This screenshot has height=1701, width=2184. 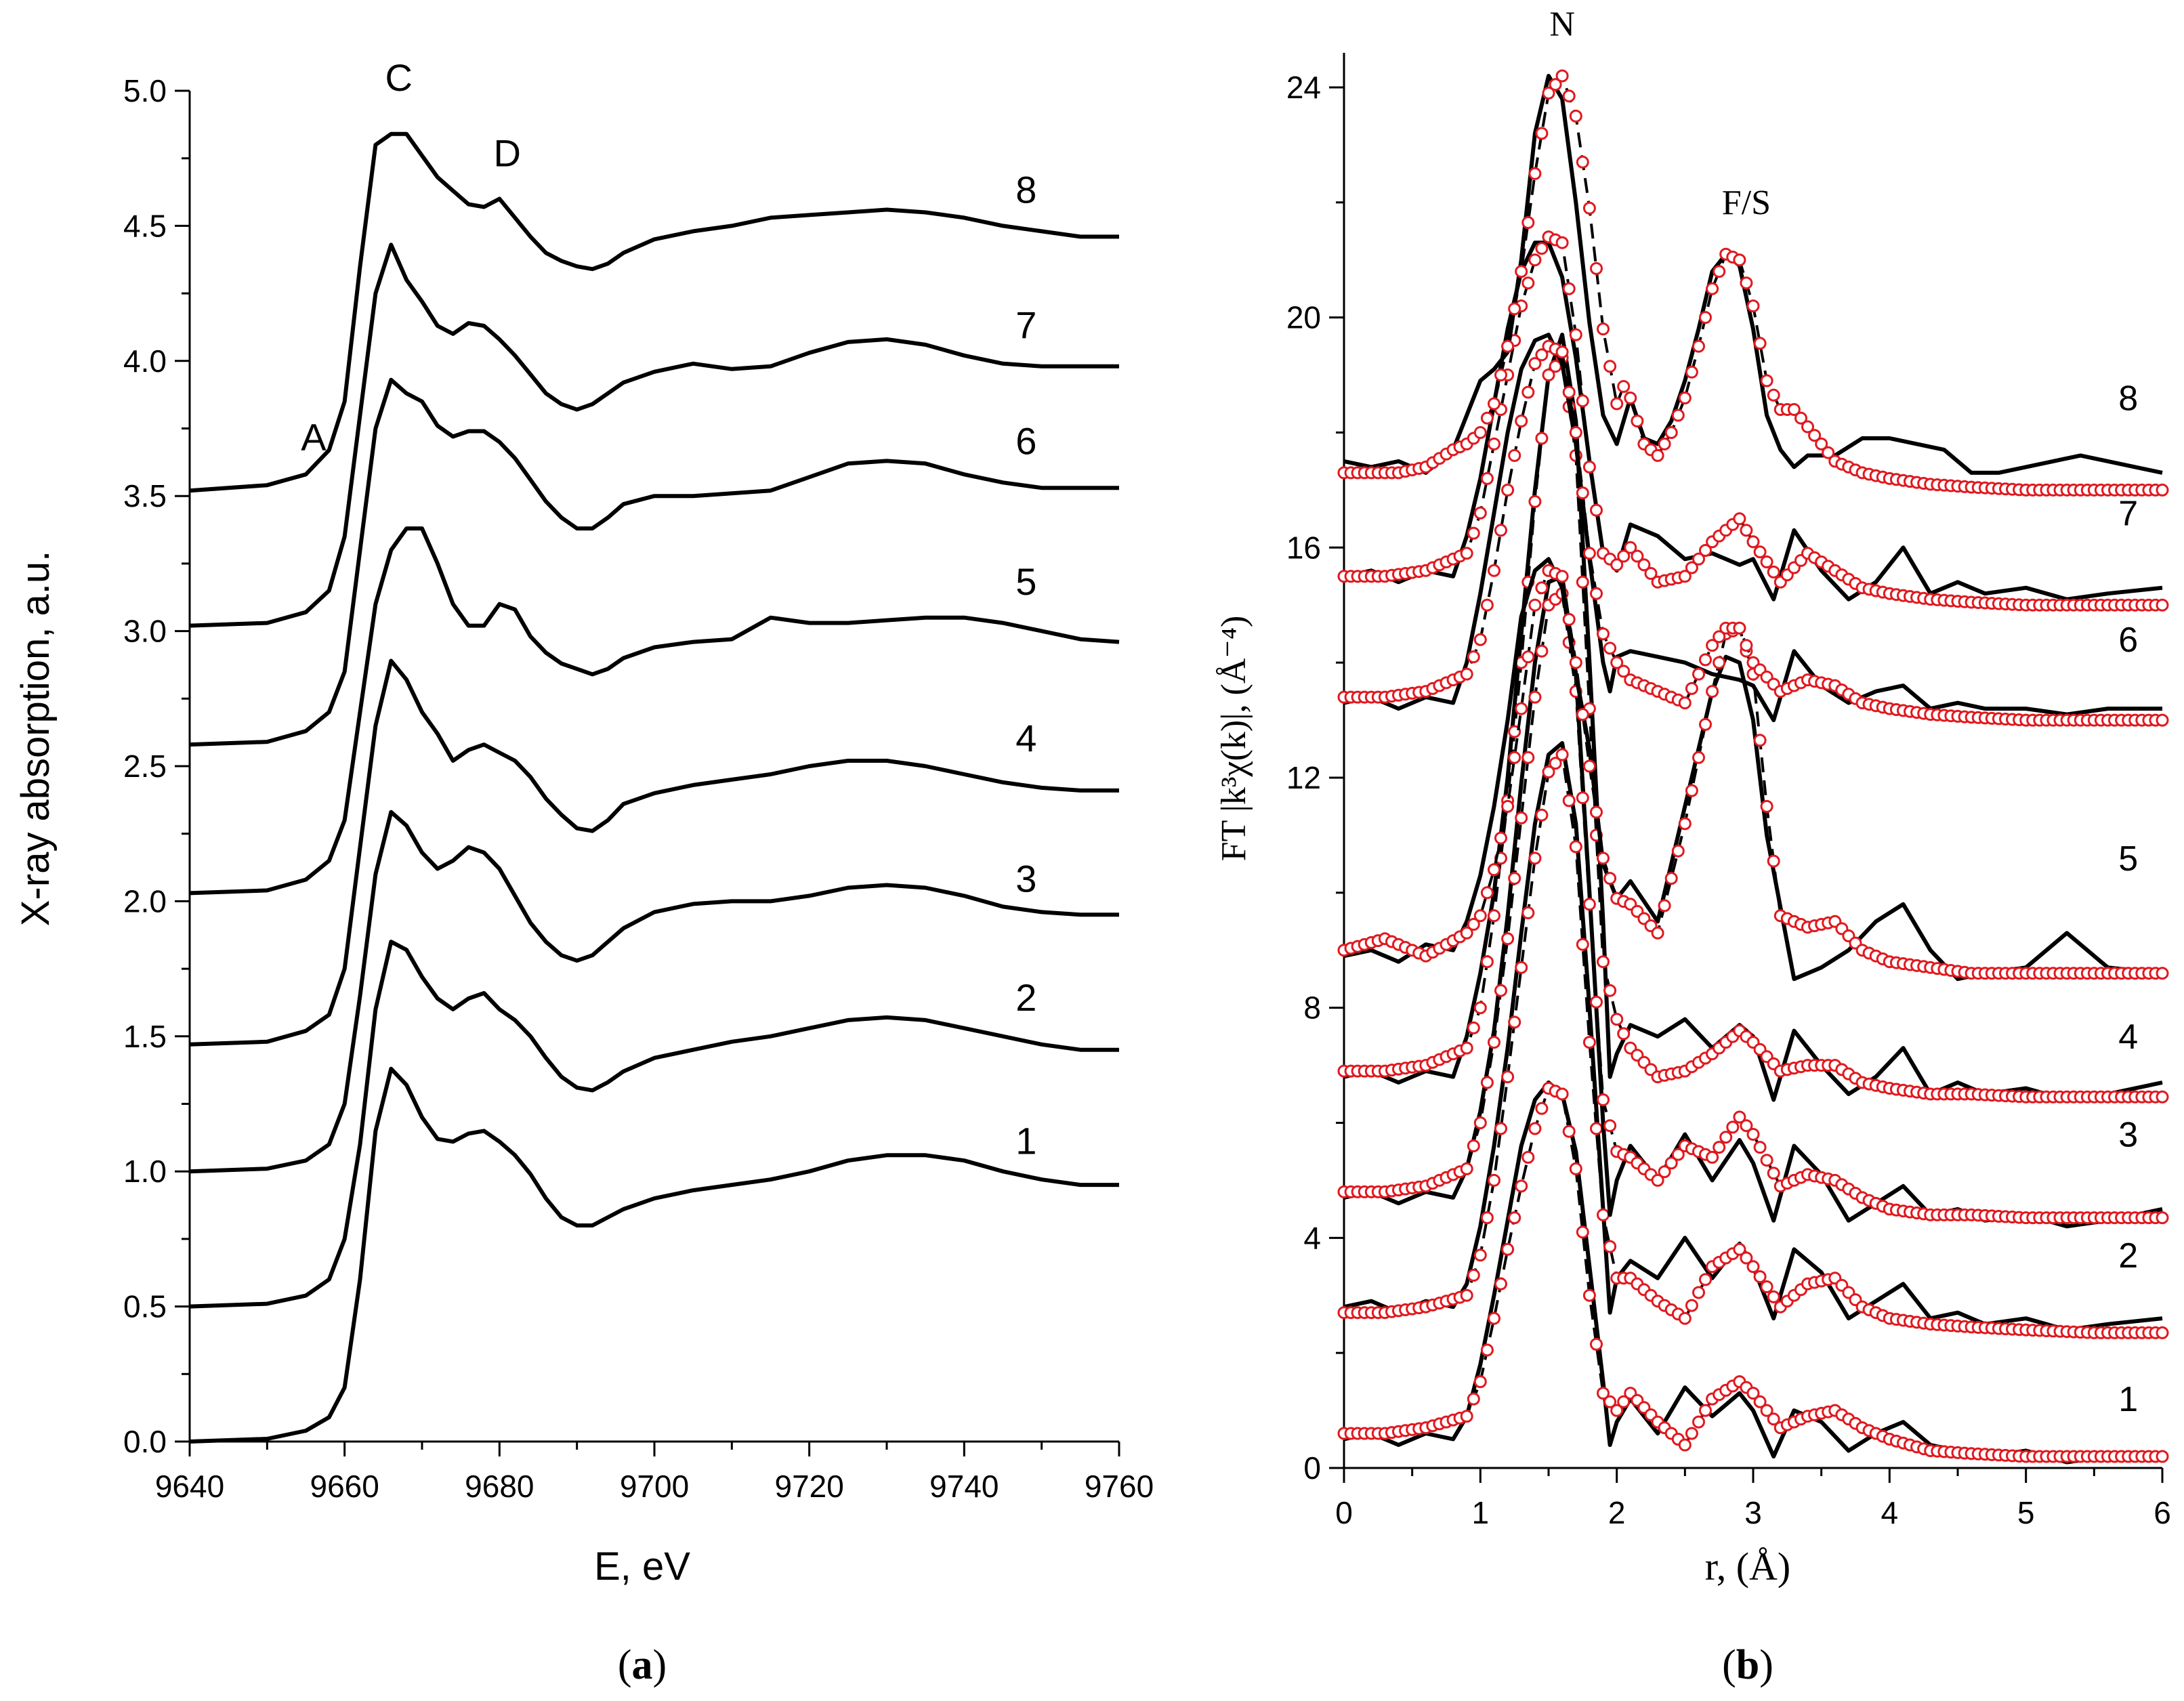 I want to click on panel-b-series-label-2: 2, so click(x=2128, y=1256).